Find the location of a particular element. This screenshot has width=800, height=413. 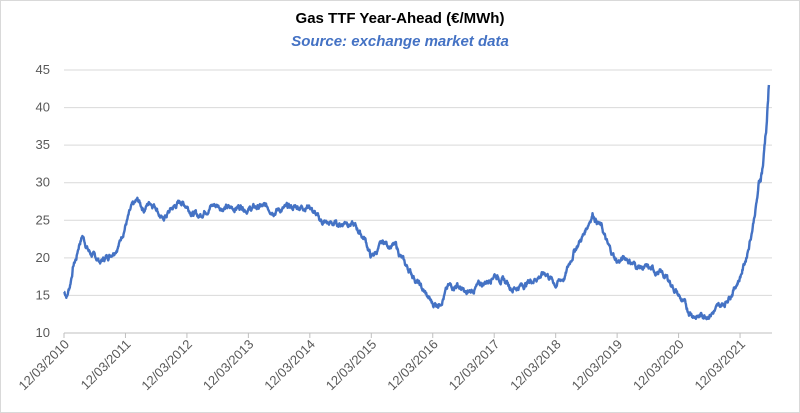

x-tick-label: 12/03/2015 is located at coordinates (351, 365).